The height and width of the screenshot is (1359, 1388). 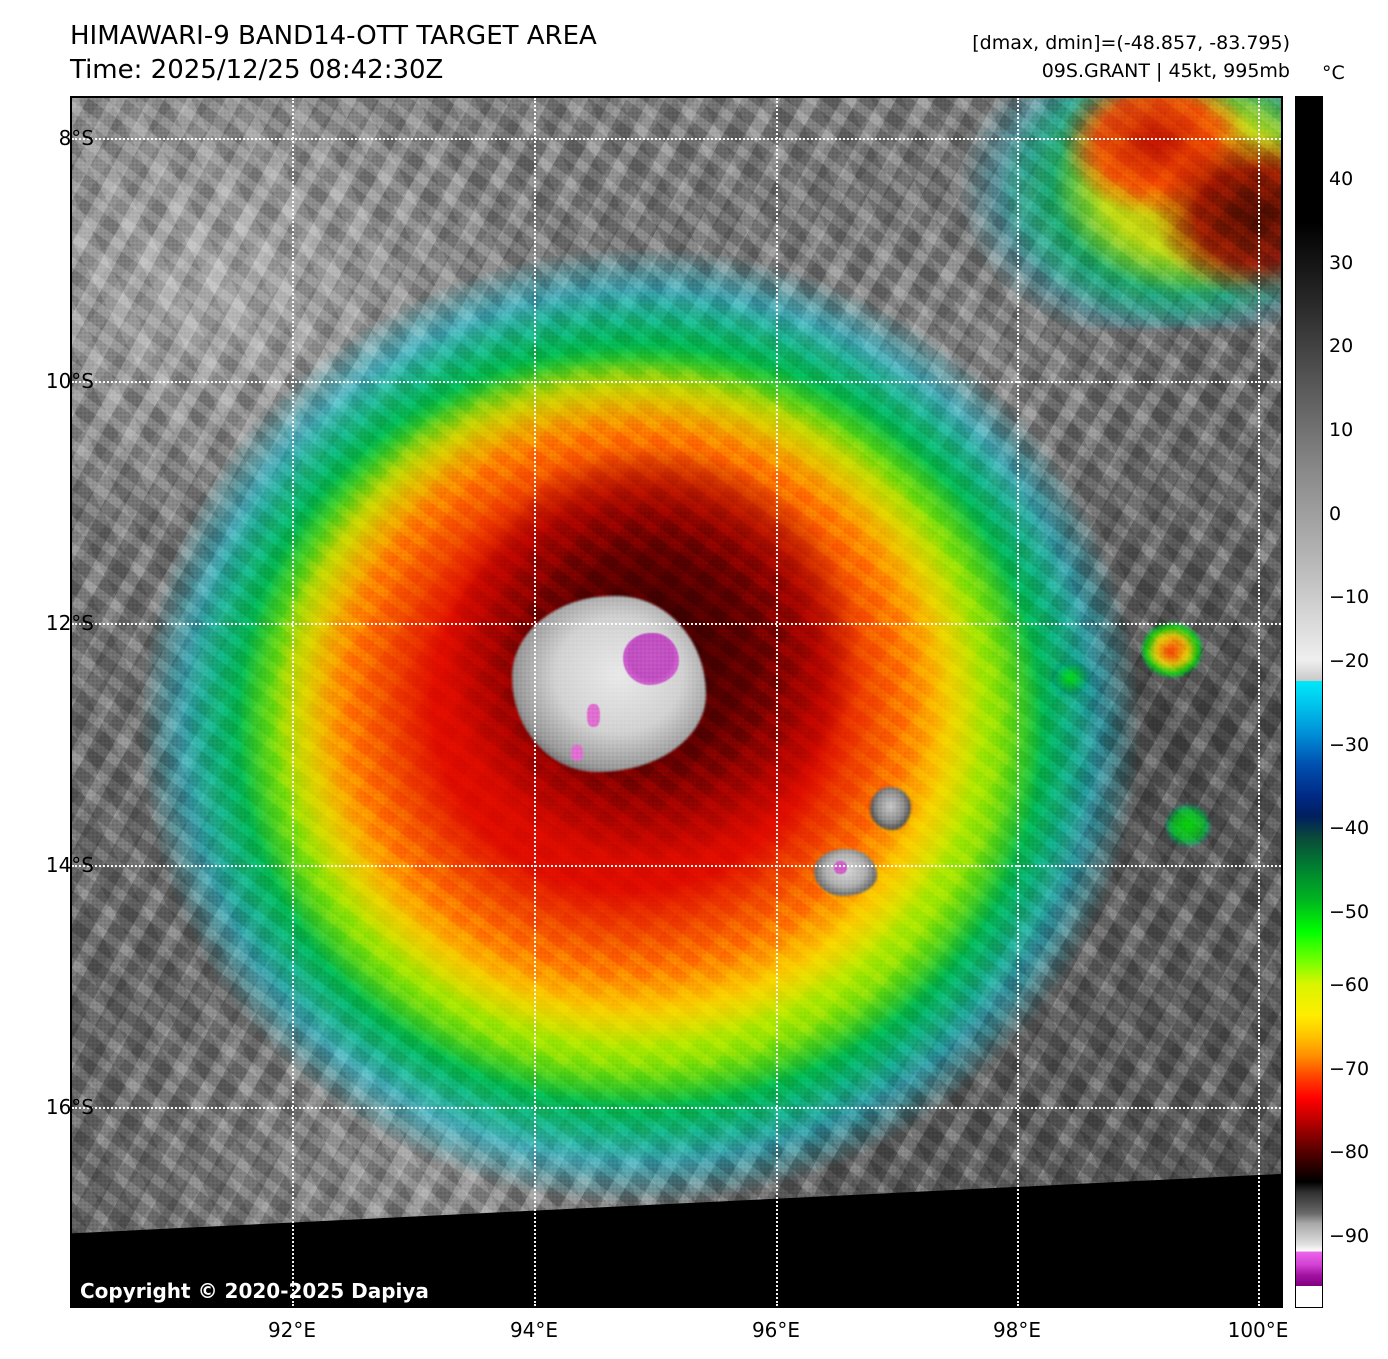 I want to click on lon-tick-label-92: 92°E, so click(x=292, y=1330).